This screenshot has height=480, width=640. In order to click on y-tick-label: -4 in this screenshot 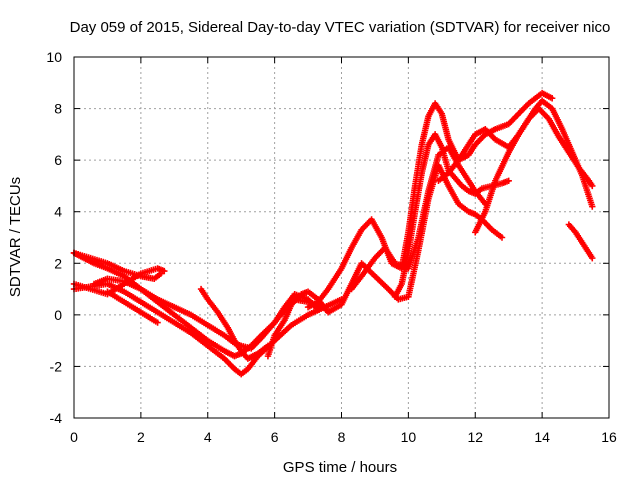, I will do `click(56, 418)`.